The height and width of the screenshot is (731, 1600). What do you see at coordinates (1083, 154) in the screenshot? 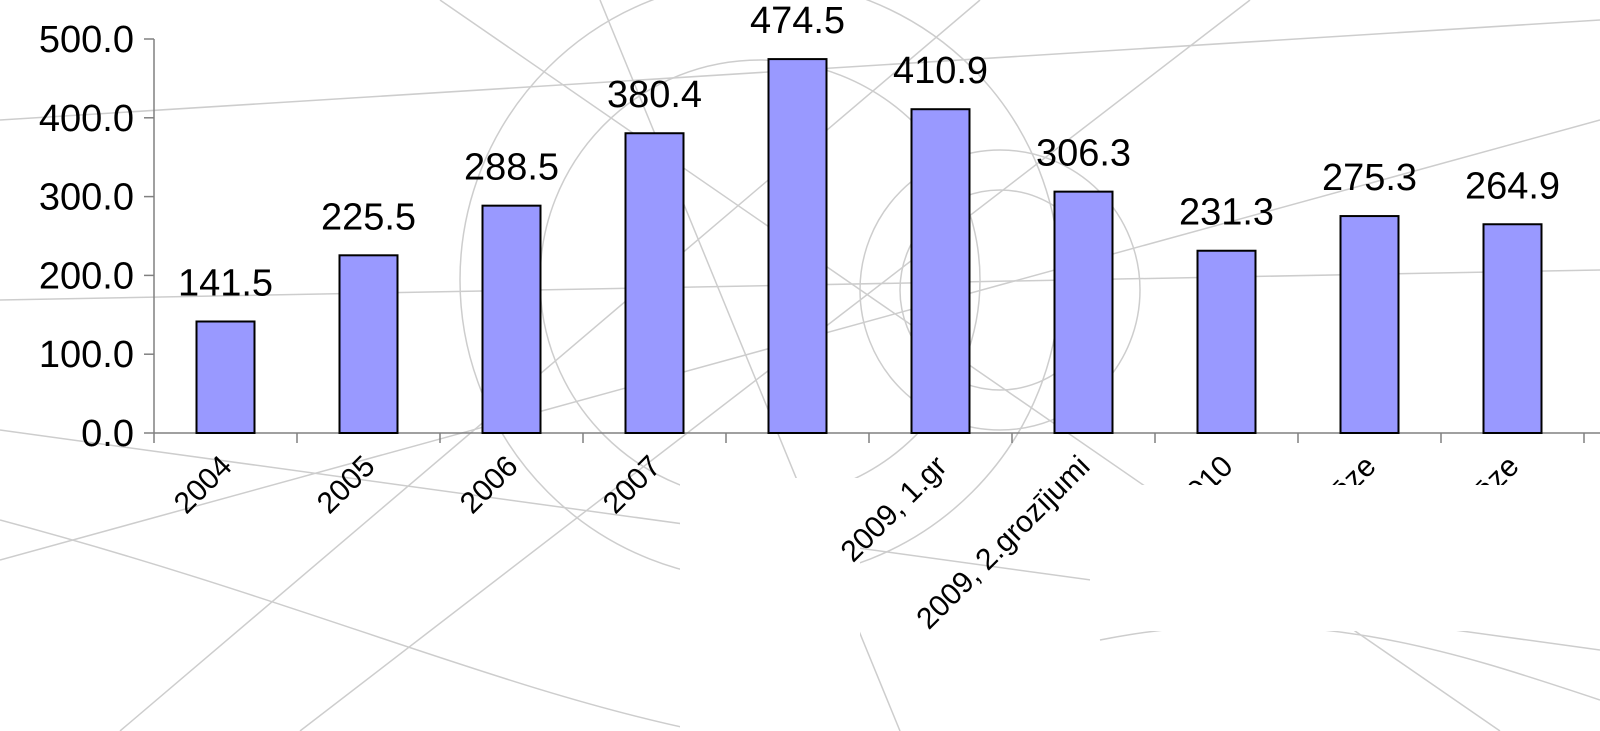
I see `data-label: 306.3` at bounding box center [1083, 154].